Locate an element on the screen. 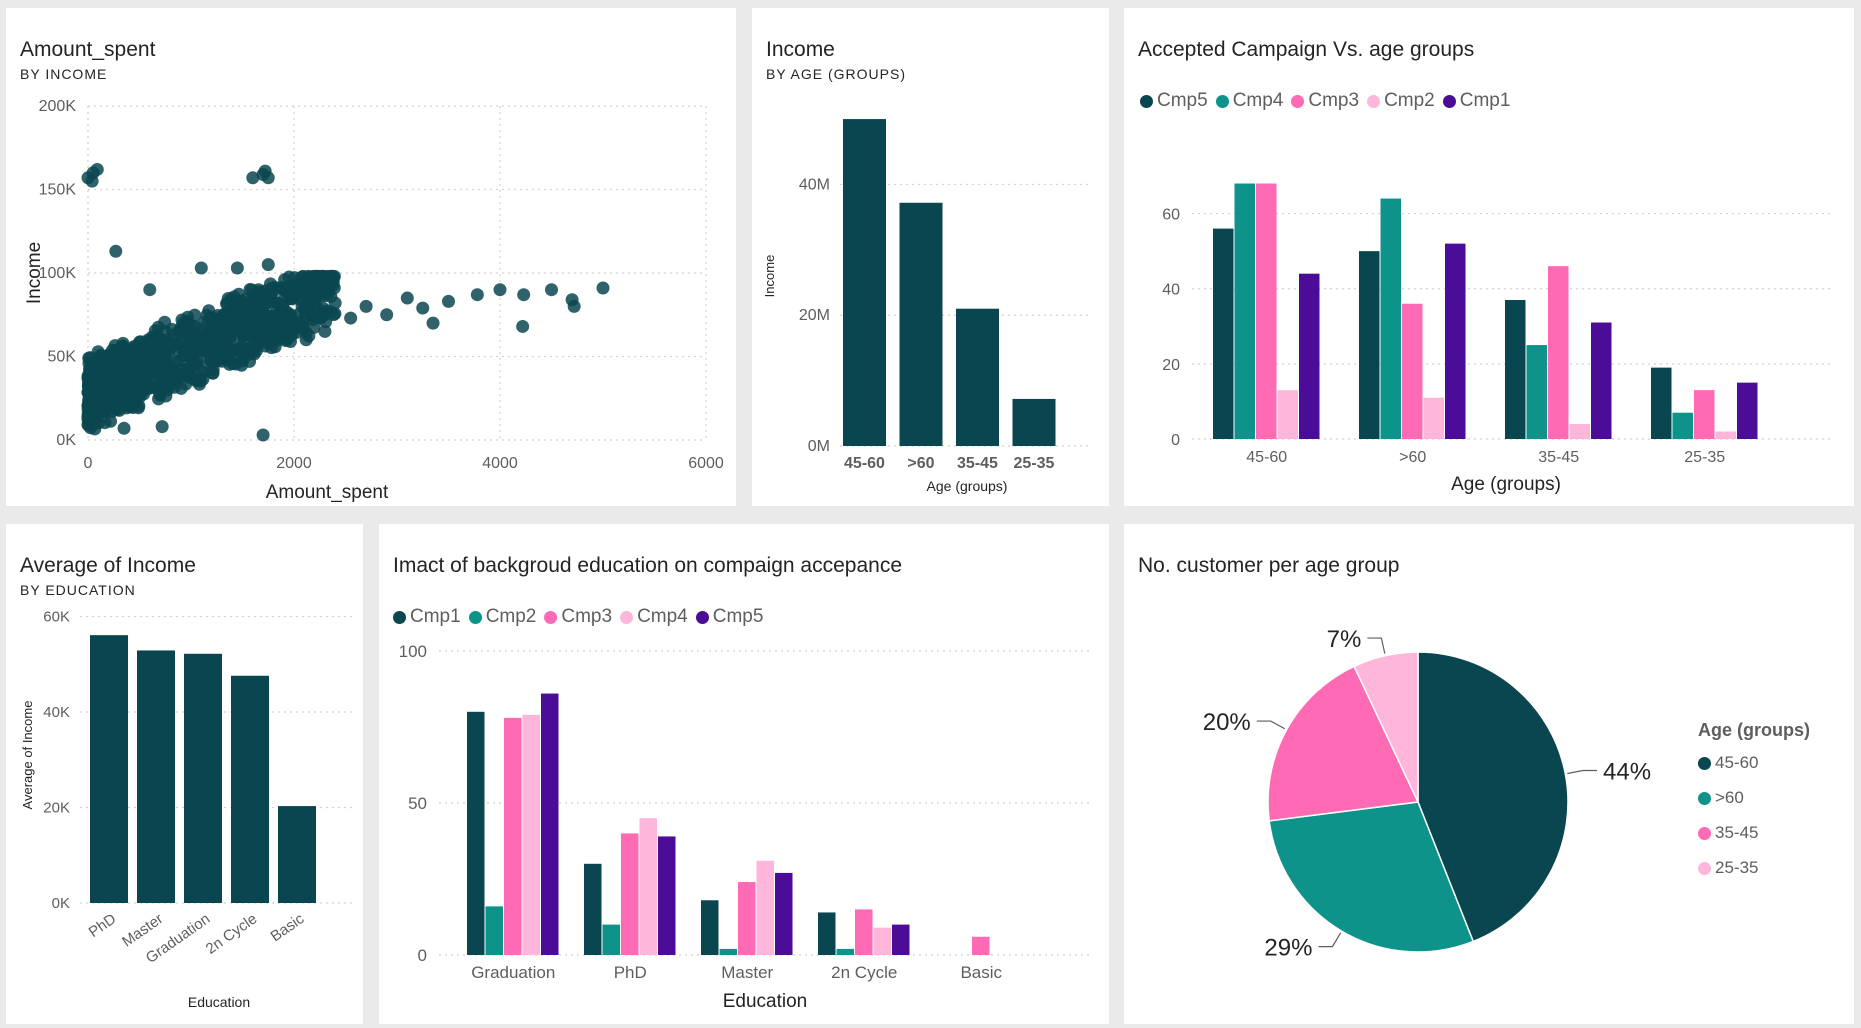 This screenshot has width=1861, height=1028. x-tick-label: Master is located at coordinates (747, 972).